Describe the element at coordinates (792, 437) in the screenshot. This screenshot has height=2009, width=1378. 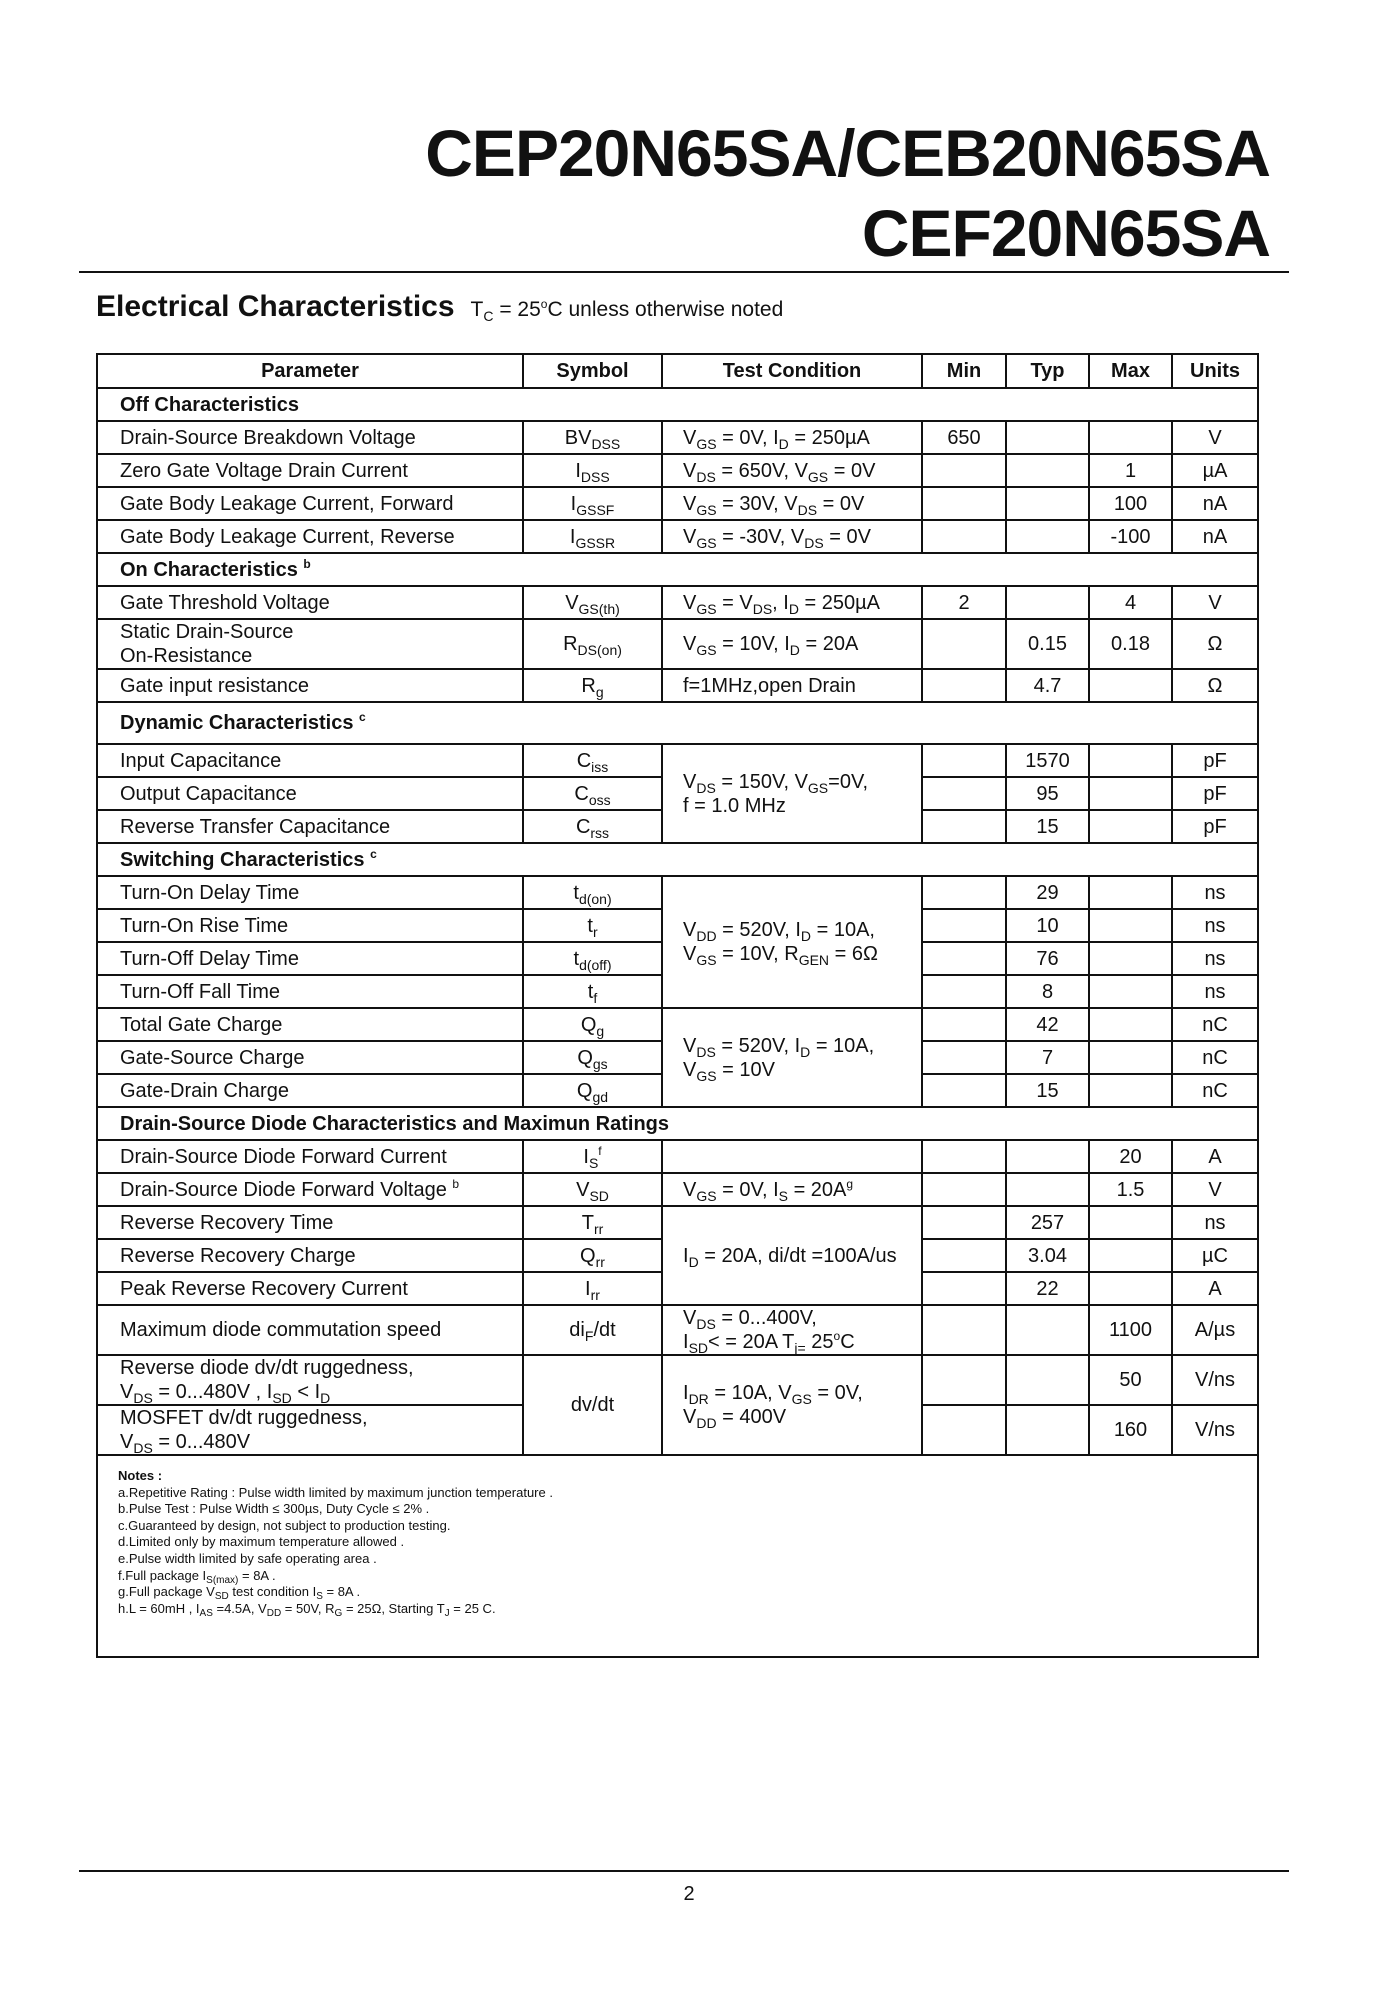
I see `condition-cell: VGS = 0V, ID = 250µA` at that location.